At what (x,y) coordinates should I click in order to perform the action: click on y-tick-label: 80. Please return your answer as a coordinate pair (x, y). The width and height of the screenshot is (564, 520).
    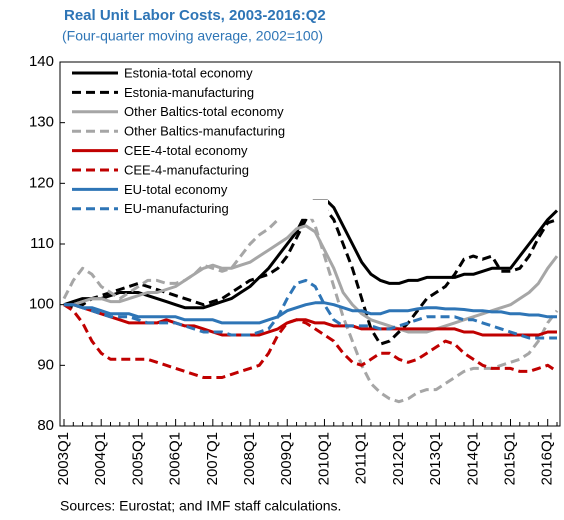
    Looking at the image, I should click on (45, 425).